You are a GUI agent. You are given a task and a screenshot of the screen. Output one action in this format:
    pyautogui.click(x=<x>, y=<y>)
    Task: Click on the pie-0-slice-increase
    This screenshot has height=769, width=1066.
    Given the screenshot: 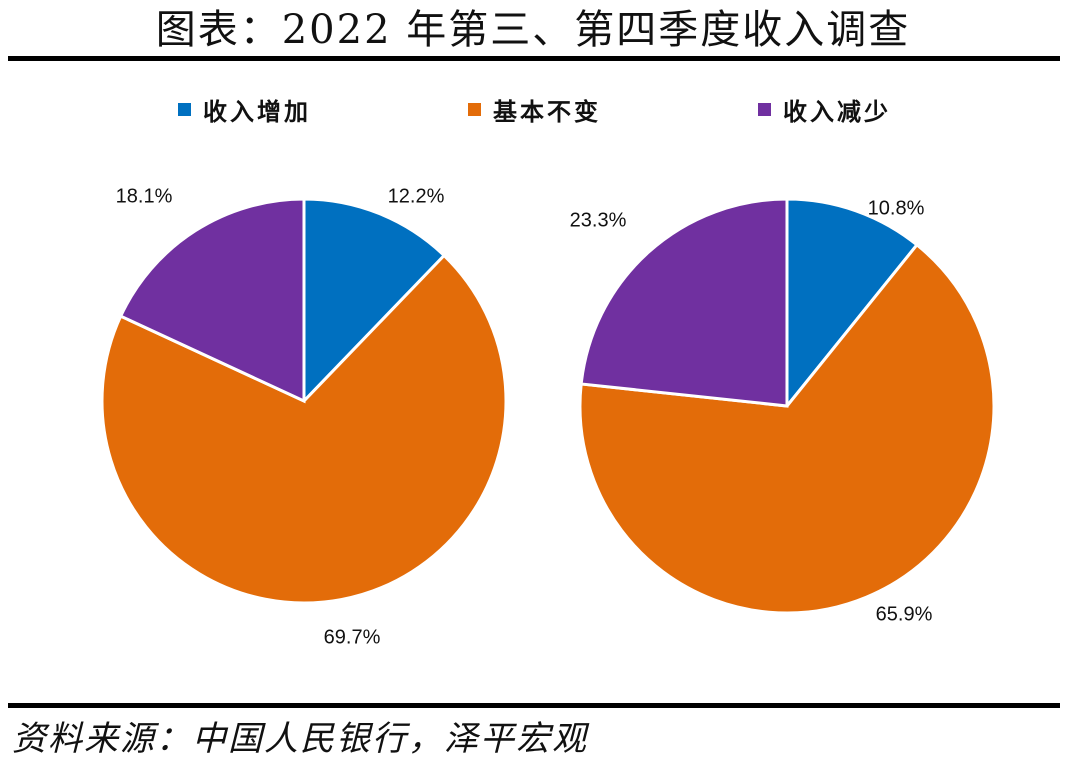 What is the action you would take?
    pyautogui.click(x=374, y=301)
    